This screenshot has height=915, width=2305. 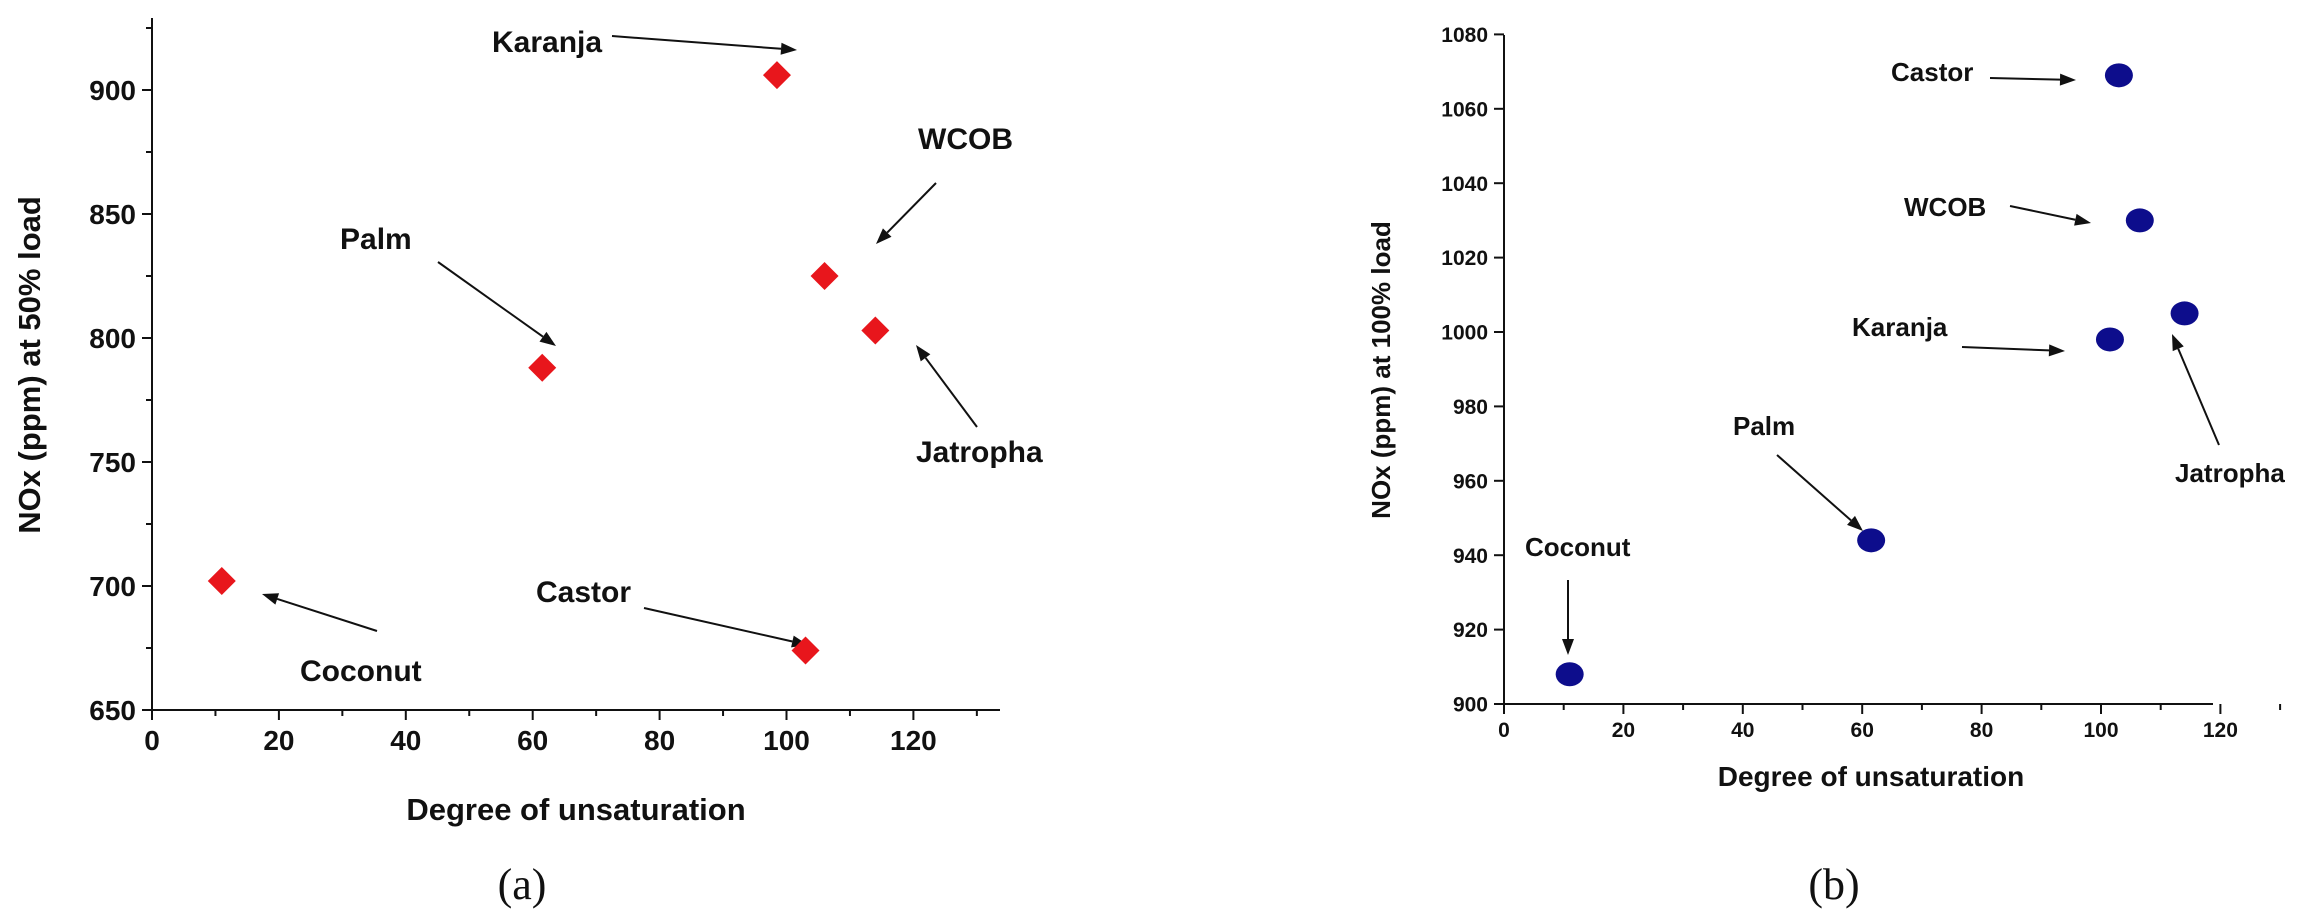 What do you see at coordinates (1855, 523) in the screenshot?
I see `panel-b-arrow-palm-head` at bounding box center [1855, 523].